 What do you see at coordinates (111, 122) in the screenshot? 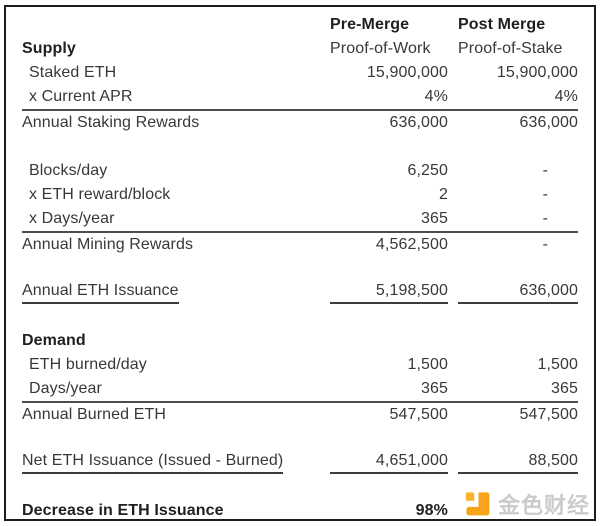
I see `cell-label: Annual Staking Rewards` at bounding box center [111, 122].